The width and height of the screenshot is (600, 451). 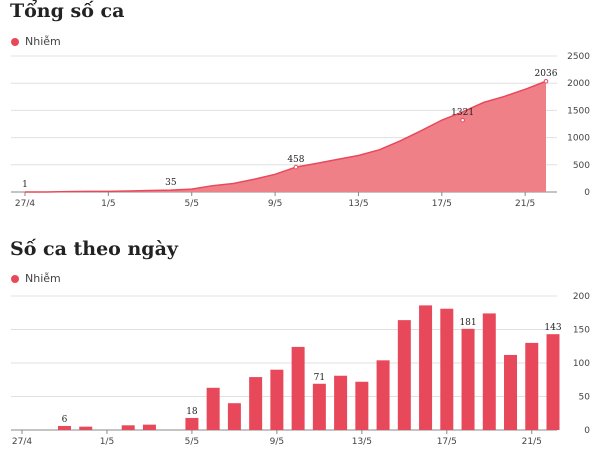 What do you see at coordinates (578, 111) in the screenshot?
I see `y-tick-label: 1500` at bounding box center [578, 111].